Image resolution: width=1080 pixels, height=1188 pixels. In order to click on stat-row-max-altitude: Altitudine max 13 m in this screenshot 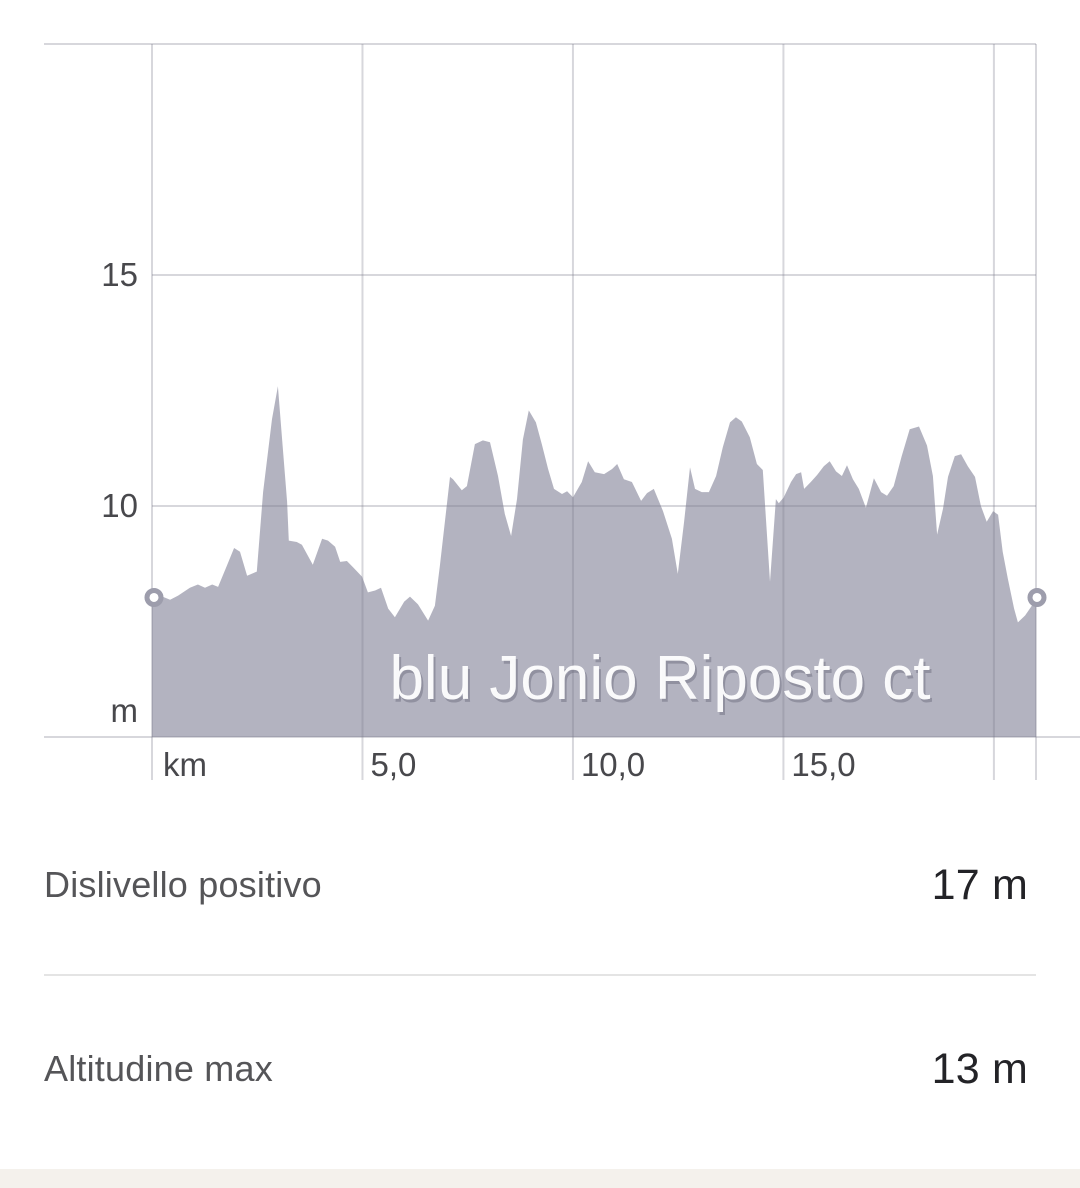, I will do `click(536, 1069)`.